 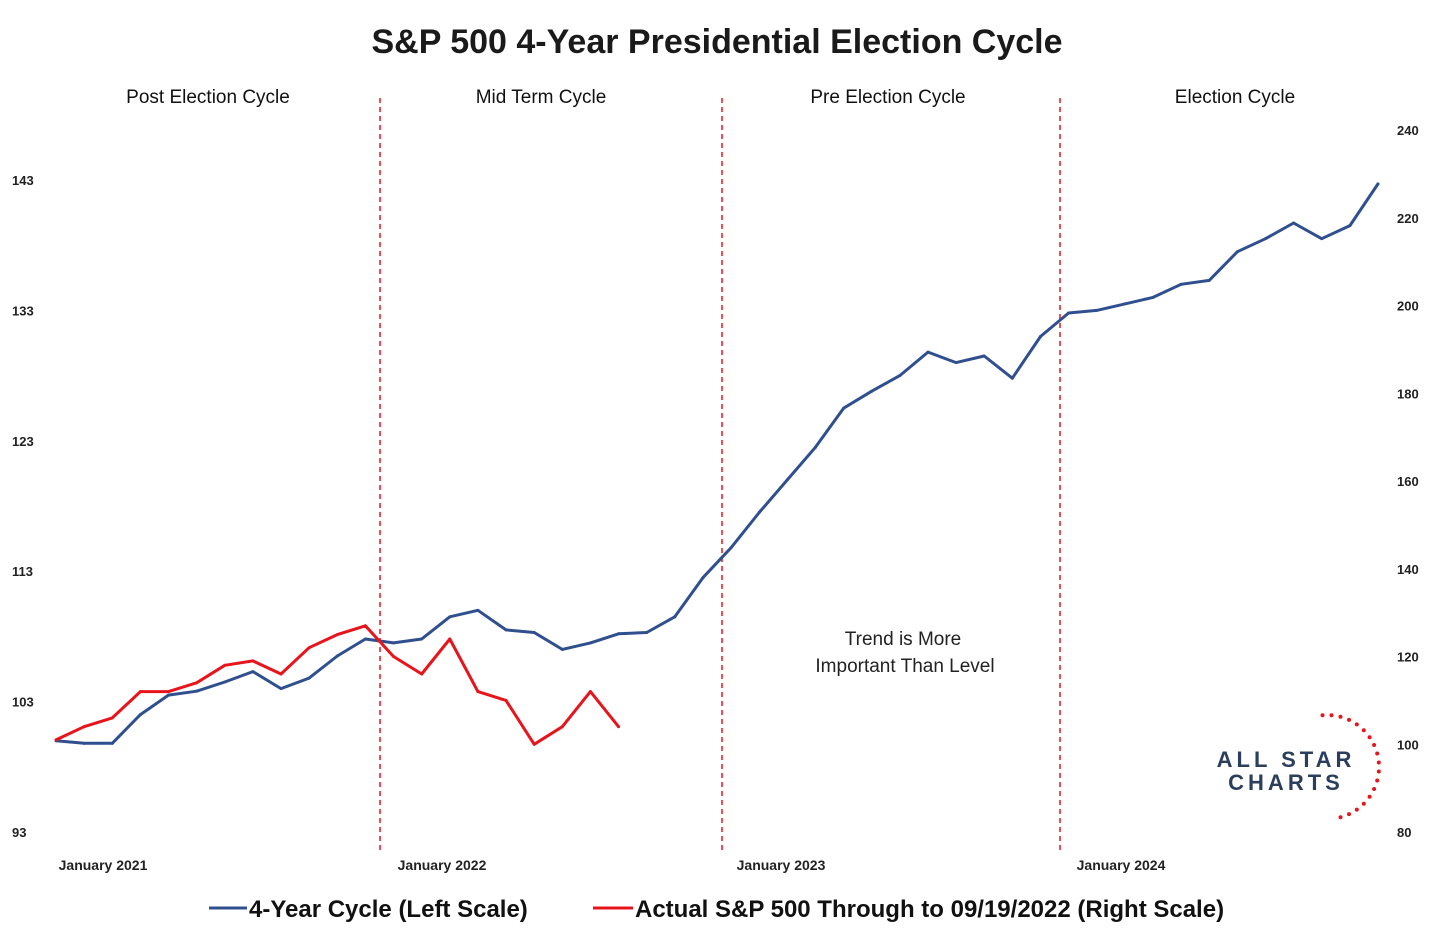 I want to click on series-line-actual-sp500, so click(x=337, y=685).